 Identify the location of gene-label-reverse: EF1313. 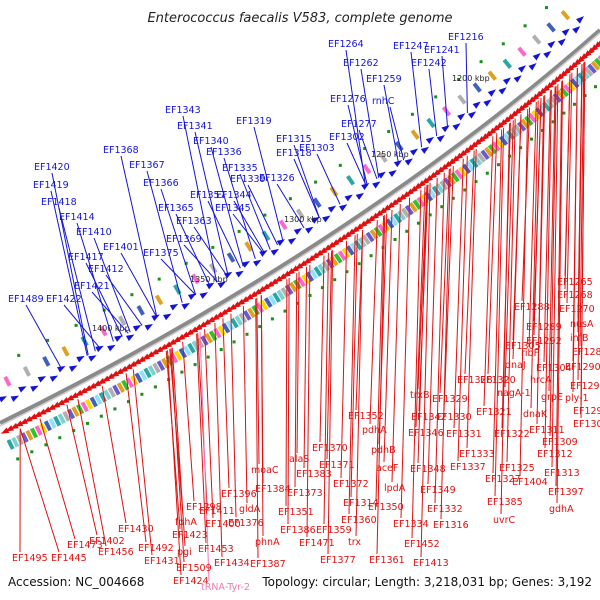
(562, 473).